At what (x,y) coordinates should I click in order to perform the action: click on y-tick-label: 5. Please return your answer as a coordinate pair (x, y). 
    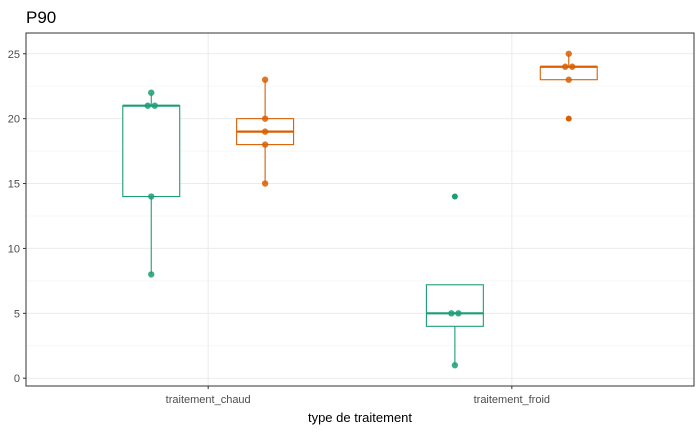
    Looking at the image, I should click on (17, 314).